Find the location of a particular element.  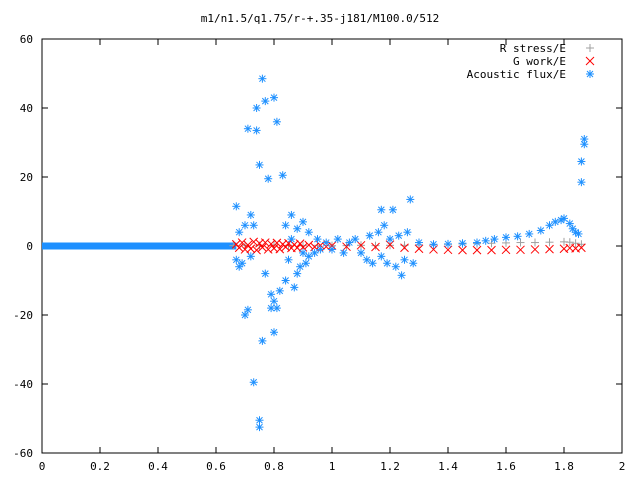

x-tick-label: 0.4 is located at coordinates (158, 466).